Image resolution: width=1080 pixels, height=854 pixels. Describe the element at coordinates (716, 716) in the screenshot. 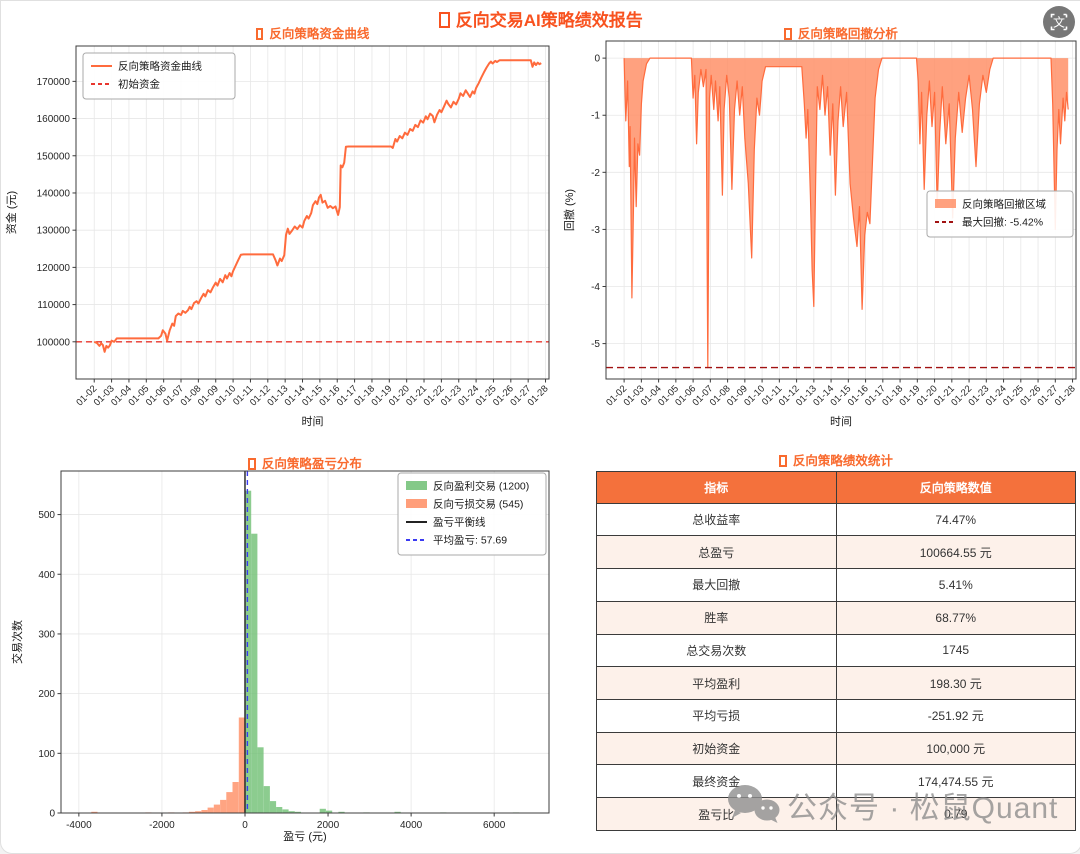

I see `metric-cell: 平均亏损` at that location.